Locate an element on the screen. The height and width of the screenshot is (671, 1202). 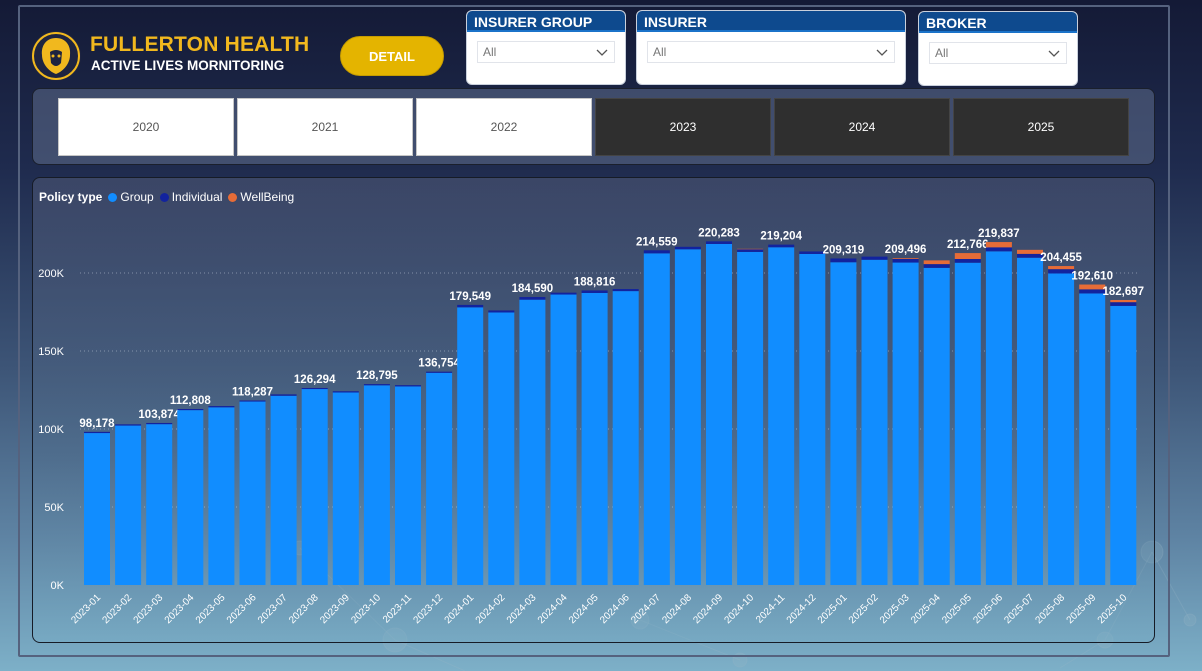
y-tick-label: 100K is located at coordinates (51, 430).